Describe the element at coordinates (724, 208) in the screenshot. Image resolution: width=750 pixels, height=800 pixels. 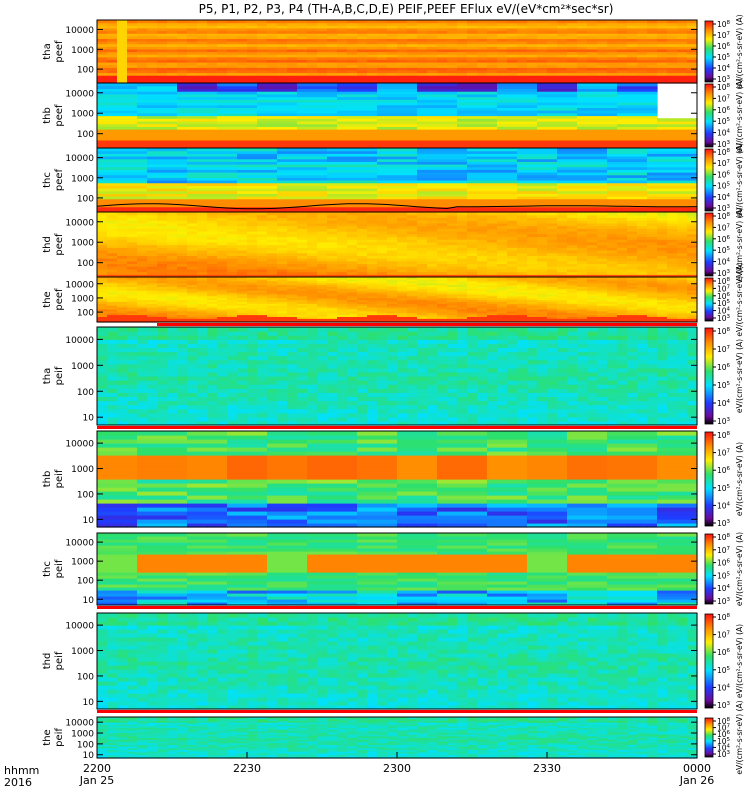
I see `colorbar-tick-label: 103` at that location.